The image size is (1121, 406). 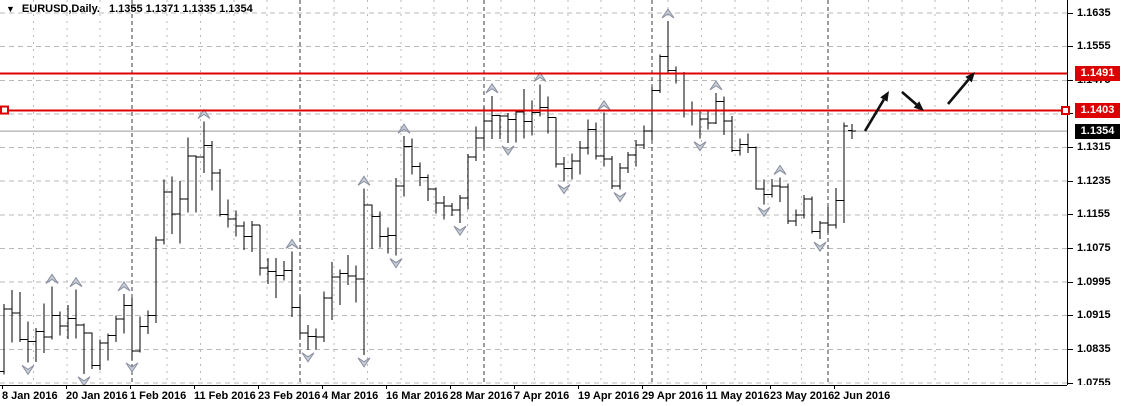 What do you see at coordinates (481, 396) in the screenshot?
I see `x-axis-label: 28 Mar 2016` at bounding box center [481, 396].